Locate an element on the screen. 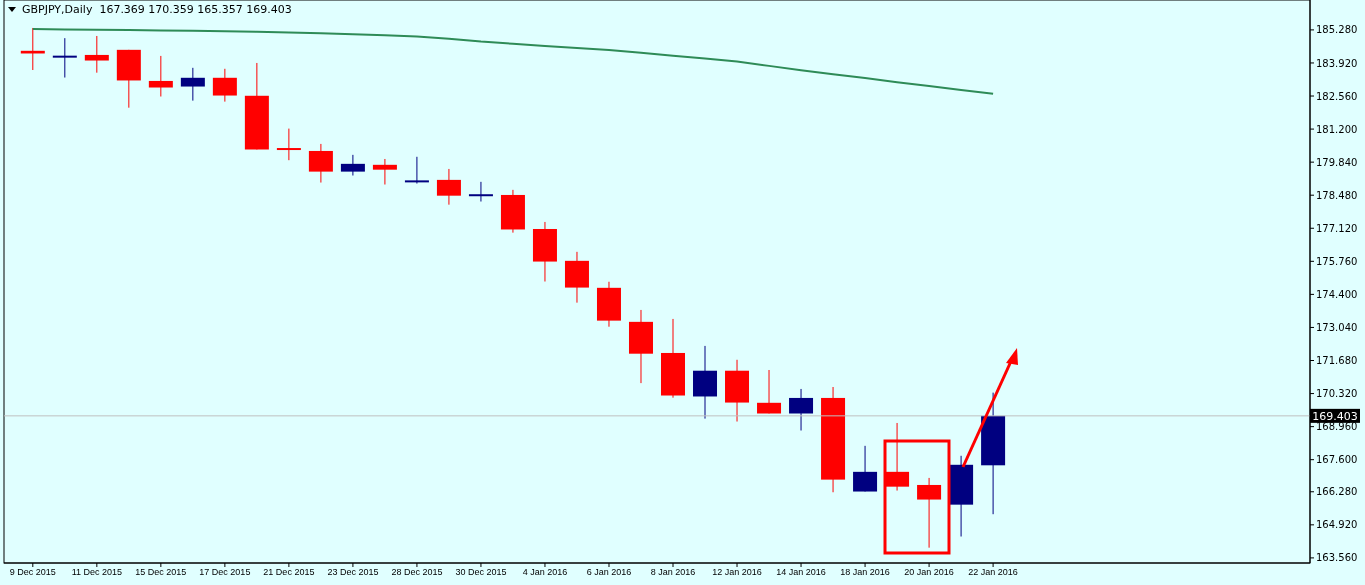 Image resolution: width=1365 pixels, height=585 pixels. y-tick-label: 183.920 is located at coordinates (1337, 63).